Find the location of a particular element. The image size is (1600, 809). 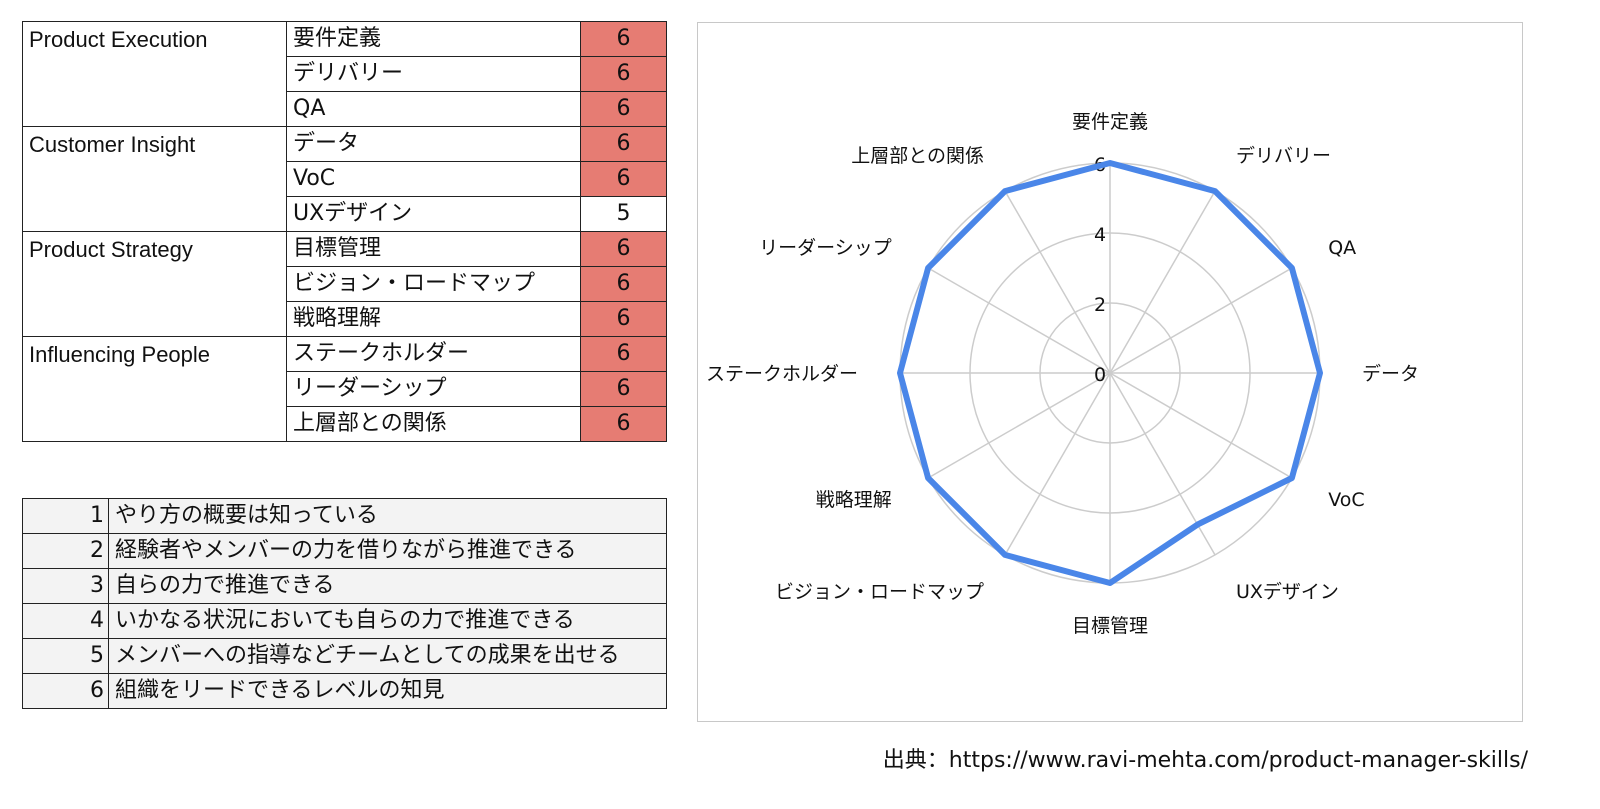

level-number: 2 is located at coordinates (65, 551).